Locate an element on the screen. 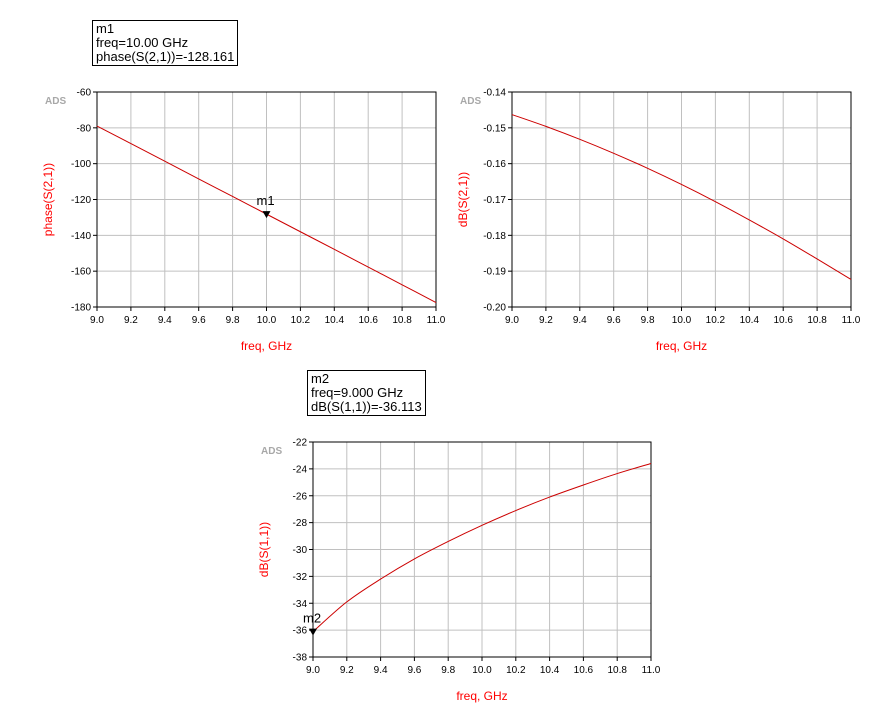  chart-2-xtick-label: 9.2 is located at coordinates (546, 320).